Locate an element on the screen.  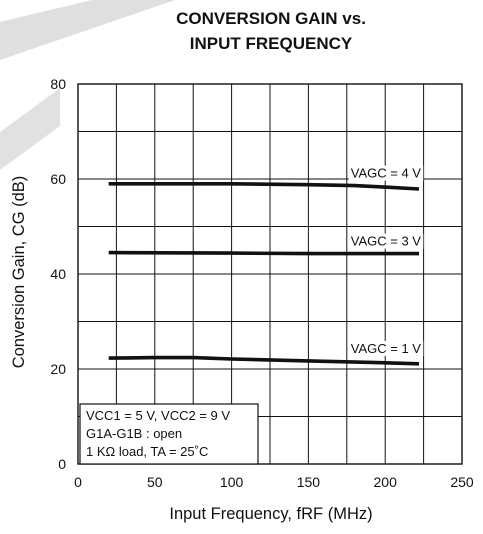
y-tick-label: 0 is located at coordinates (62, 464).